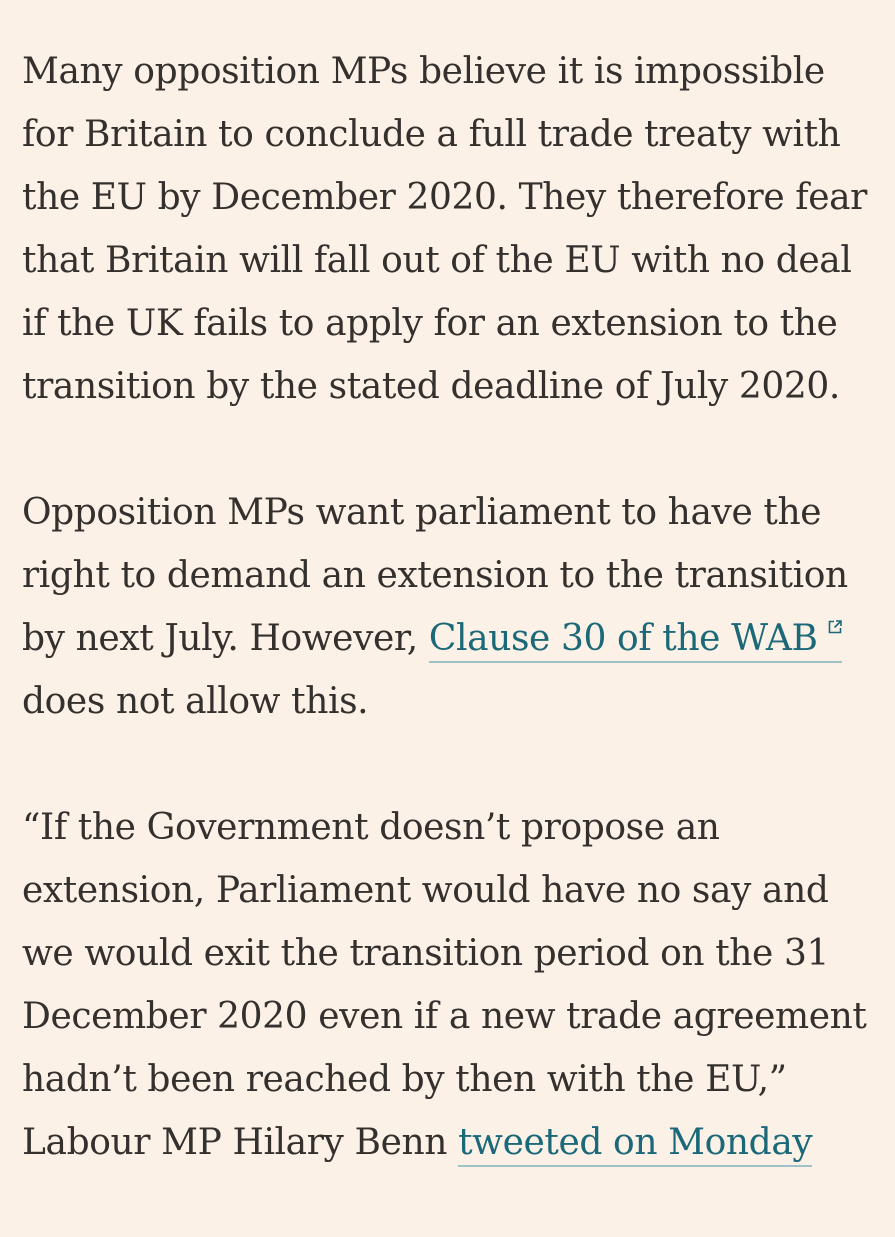 The height and width of the screenshot is (1237, 895). Describe the element at coordinates (835, 627) in the screenshot. I see `external-link-icon` at that location.